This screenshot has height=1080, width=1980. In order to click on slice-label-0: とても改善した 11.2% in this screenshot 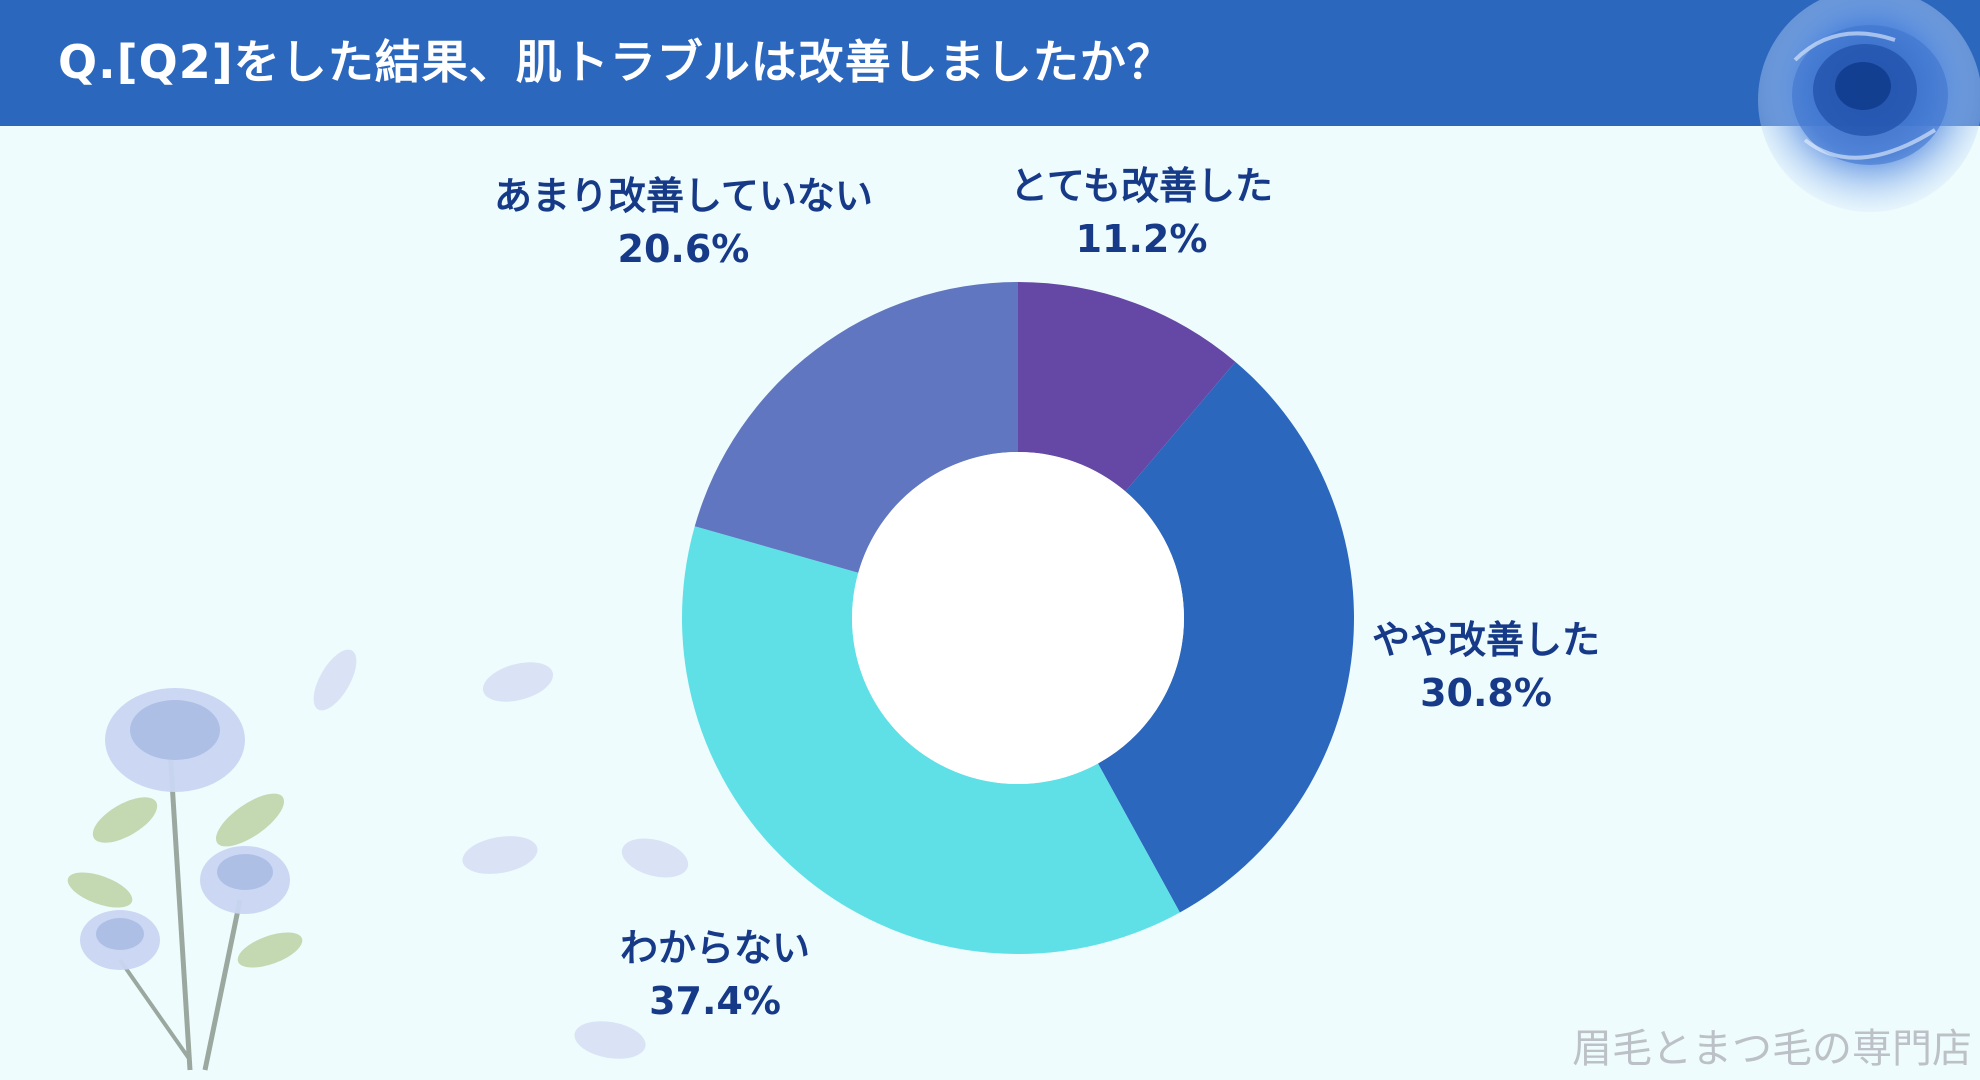, I will do `click(1141, 213)`.